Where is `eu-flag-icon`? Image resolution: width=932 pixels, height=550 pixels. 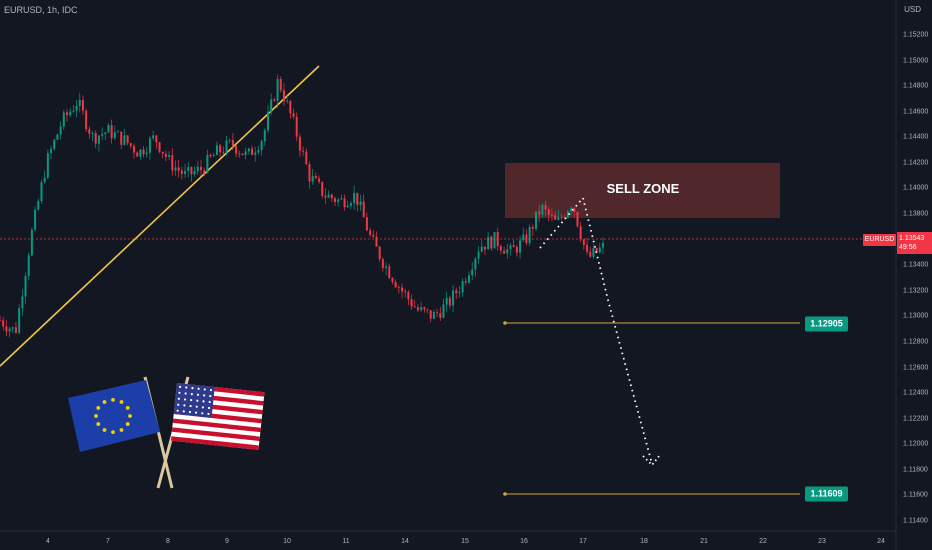 eu-flag-icon is located at coordinates (121, 432).